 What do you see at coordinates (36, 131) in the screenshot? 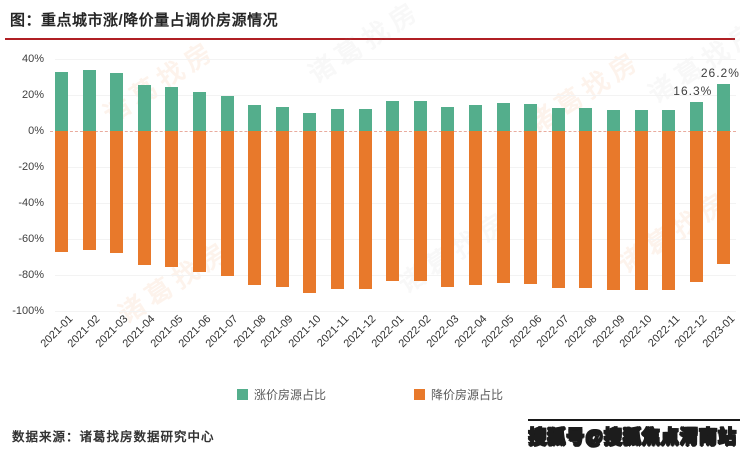
I see `y-axis-tick-label: 0%` at bounding box center [36, 131].